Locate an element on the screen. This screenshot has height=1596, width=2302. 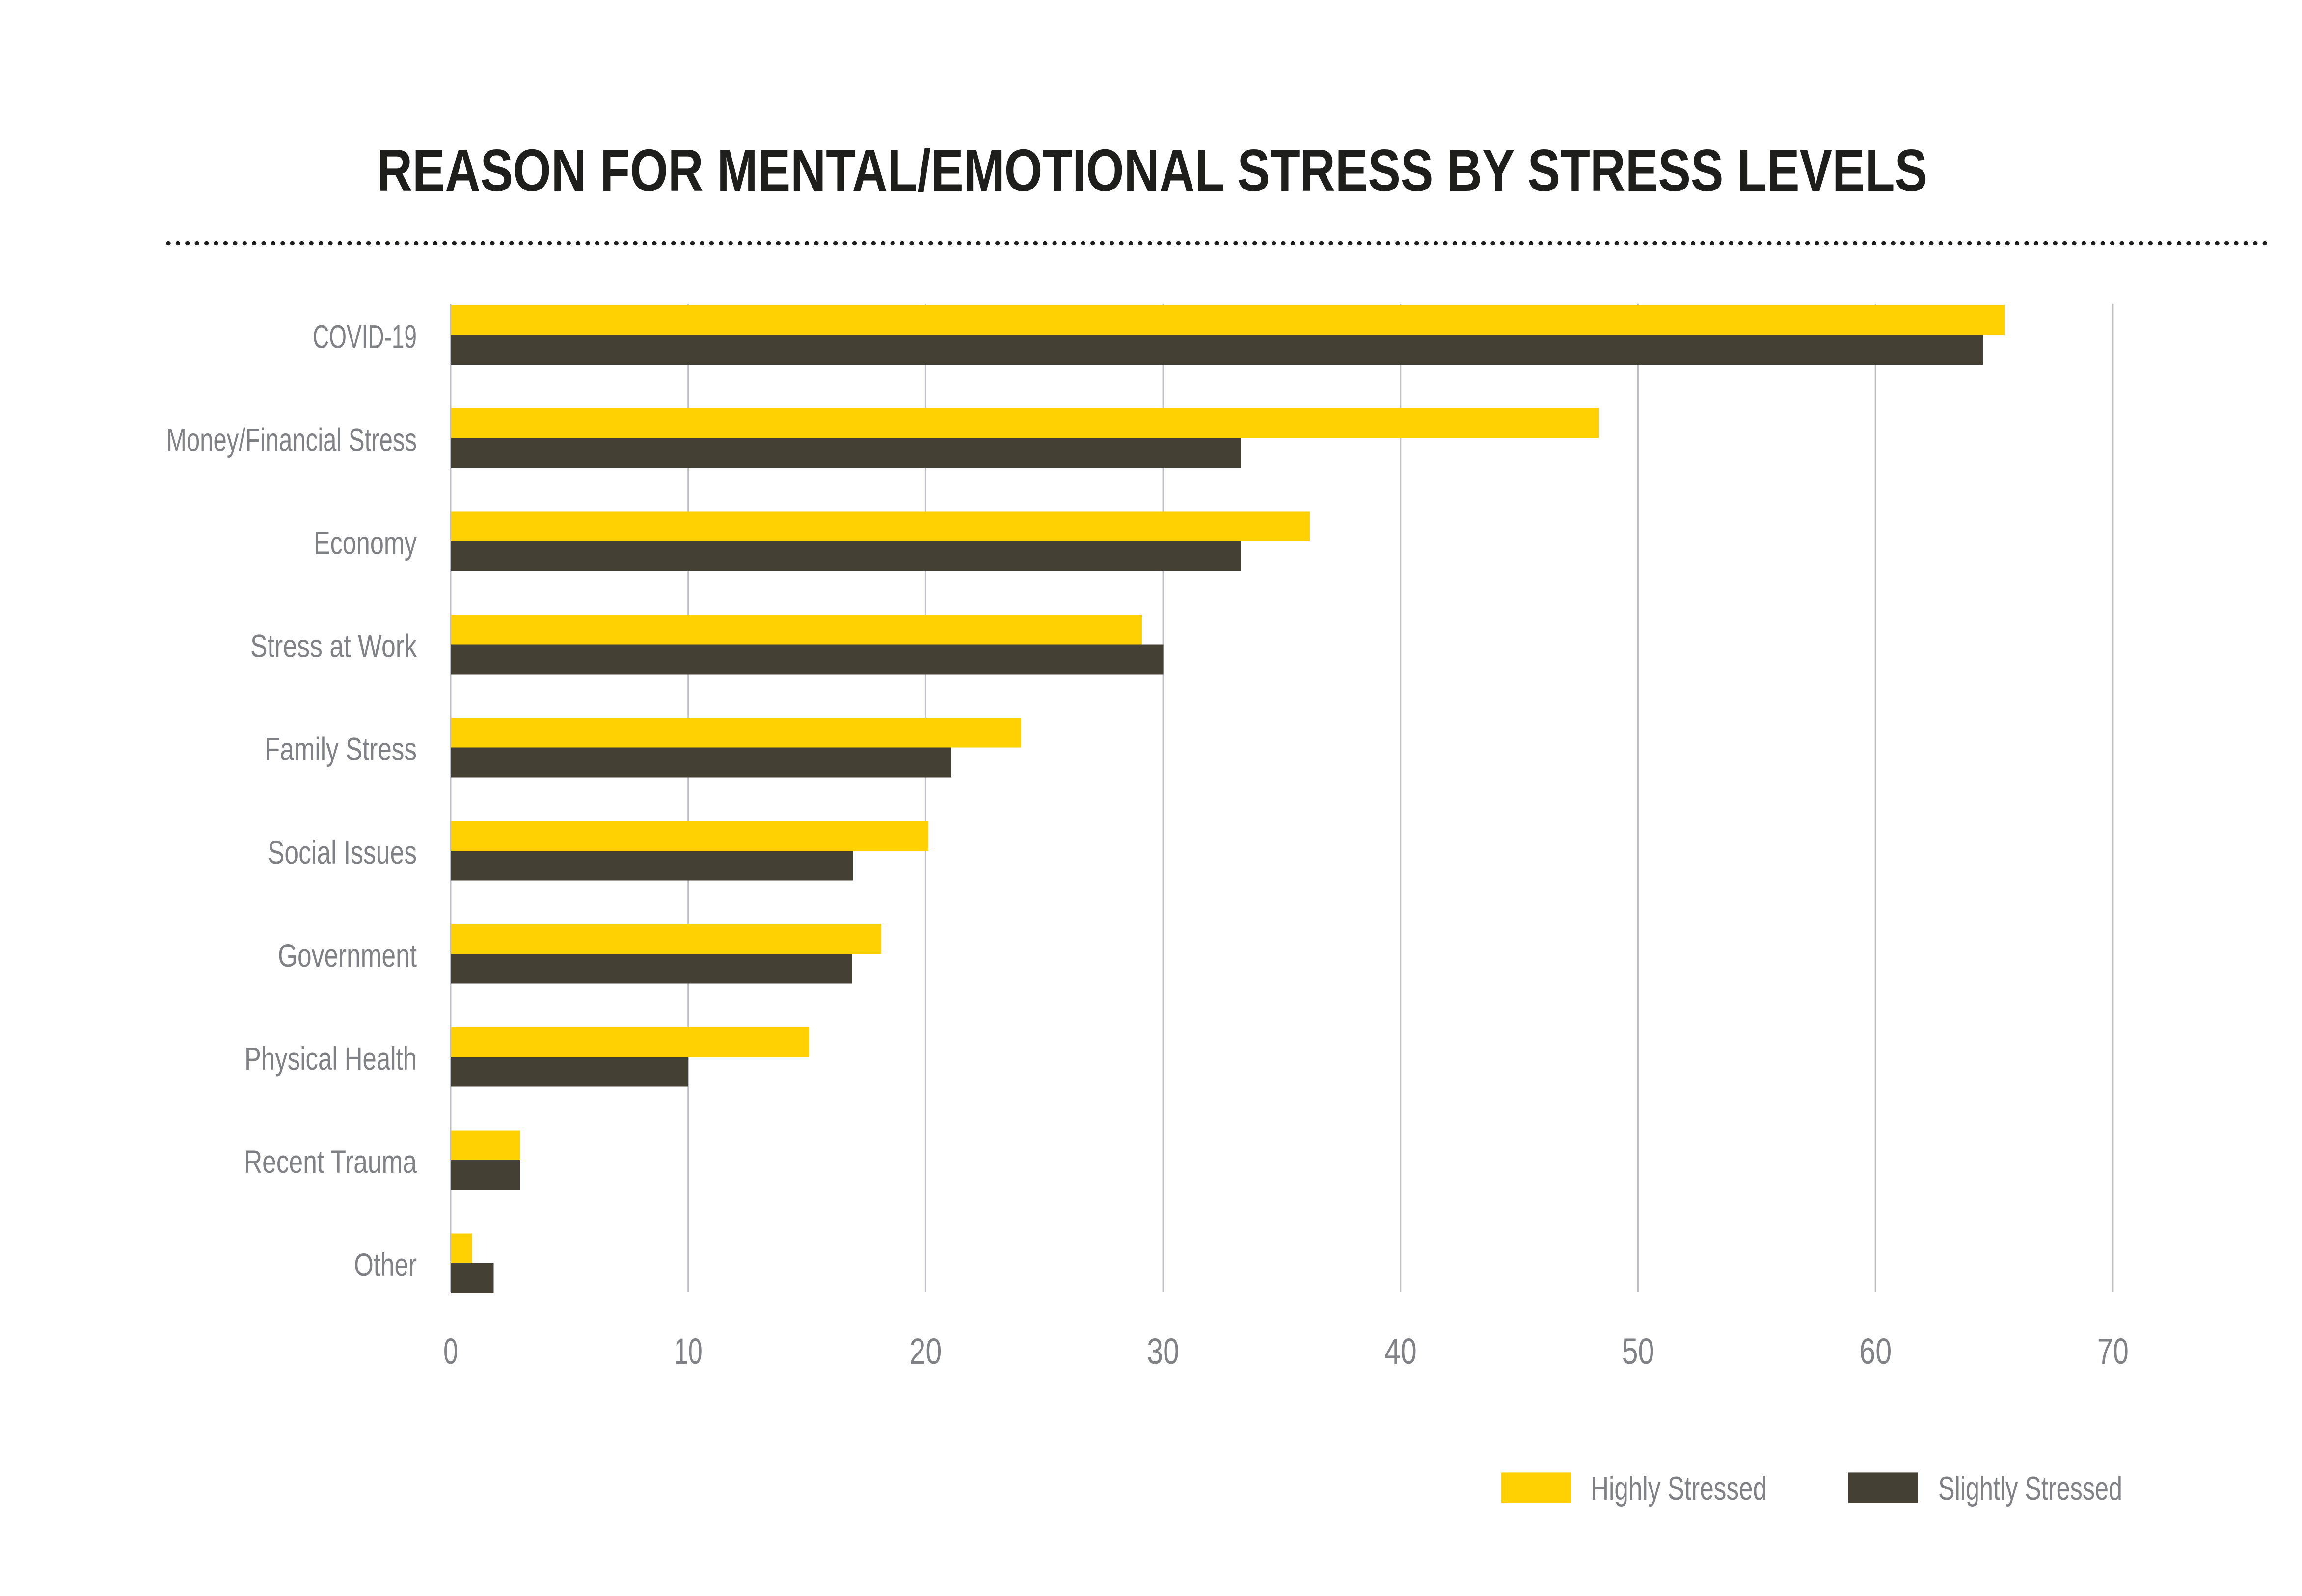
svg-text: Government is located at coordinates (348, 955).